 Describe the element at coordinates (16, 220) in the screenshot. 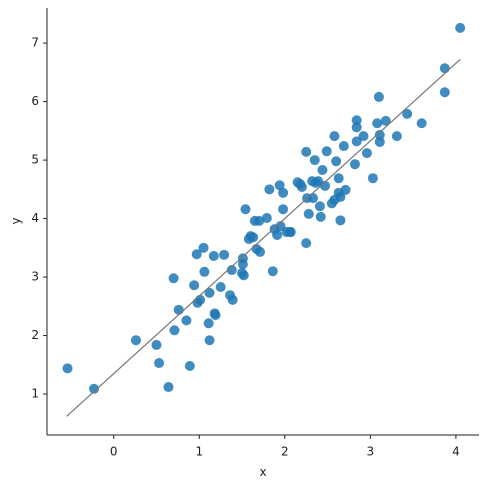

I see `y-axis-label: y` at that location.